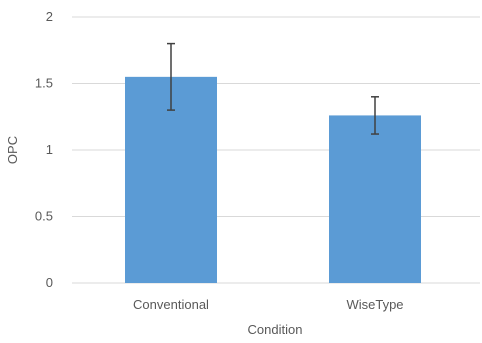 This screenshot has width=482, height=343. Describe the element at coordinates (268, 304) in the screenshot. I see `x-axis-ticks: Conventional WiseType` at that location.